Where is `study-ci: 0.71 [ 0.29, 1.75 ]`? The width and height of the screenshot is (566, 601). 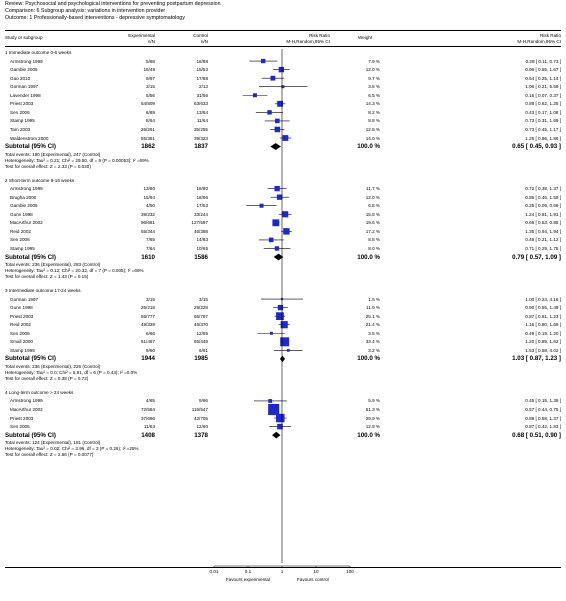
study-ci: 0.71 [ 0.29, 1.75 ] is located at coordinates (543, 248).